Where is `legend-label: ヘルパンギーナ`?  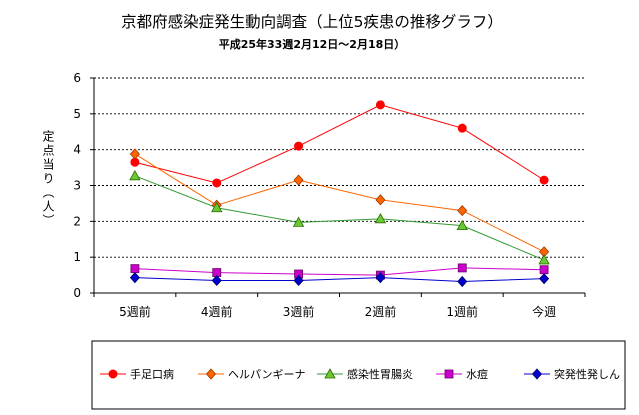 legend-label: ヘルパンギーナ is located at coordinates (267, 374).